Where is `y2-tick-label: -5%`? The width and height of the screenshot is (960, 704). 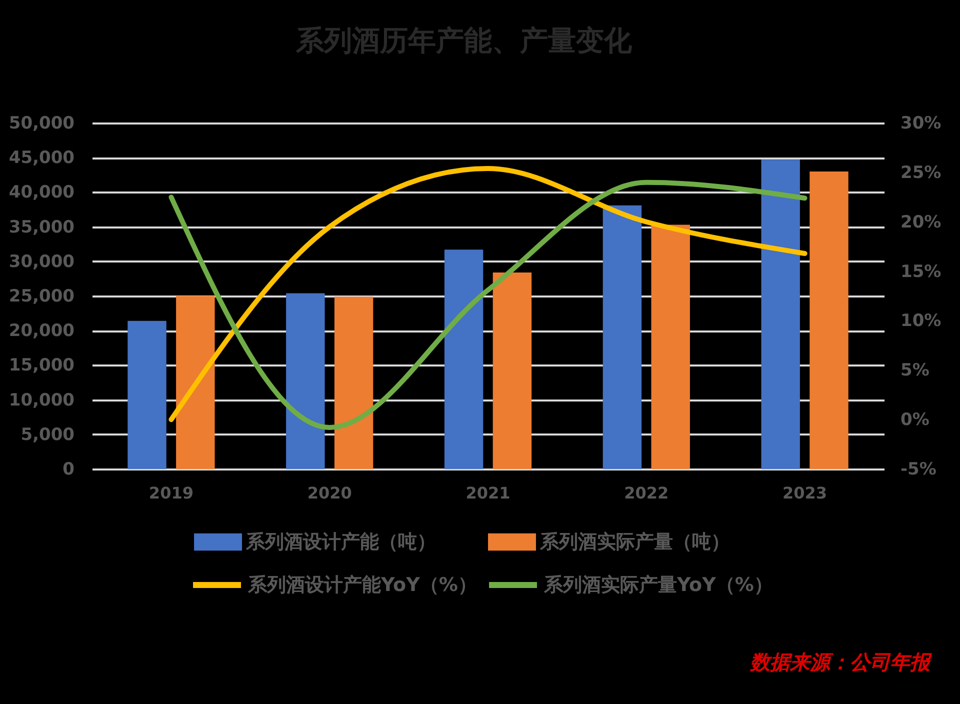 y2-tick-label: -5% is located at coordinates (918, 470).